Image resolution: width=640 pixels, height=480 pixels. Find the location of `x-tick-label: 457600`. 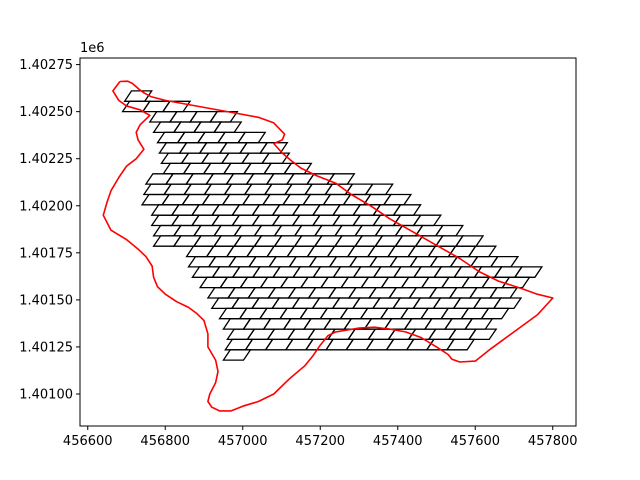

x-tick-label: 457600 is located at coordinates (475, 441).